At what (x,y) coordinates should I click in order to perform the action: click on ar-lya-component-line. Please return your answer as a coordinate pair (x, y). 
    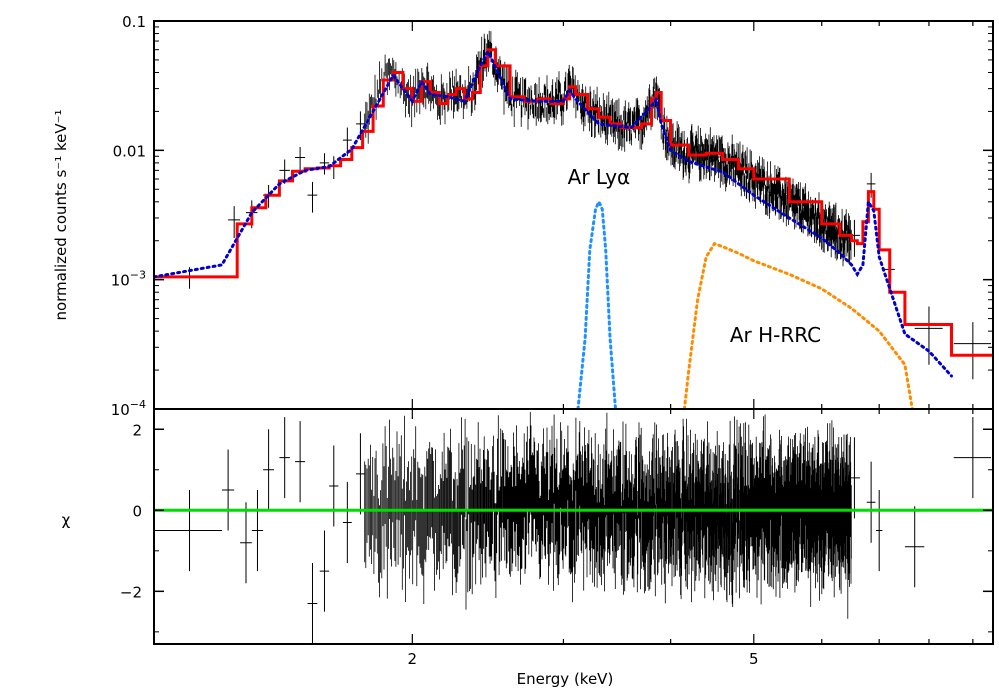
    Looking at the image, I should click on (596, 303).